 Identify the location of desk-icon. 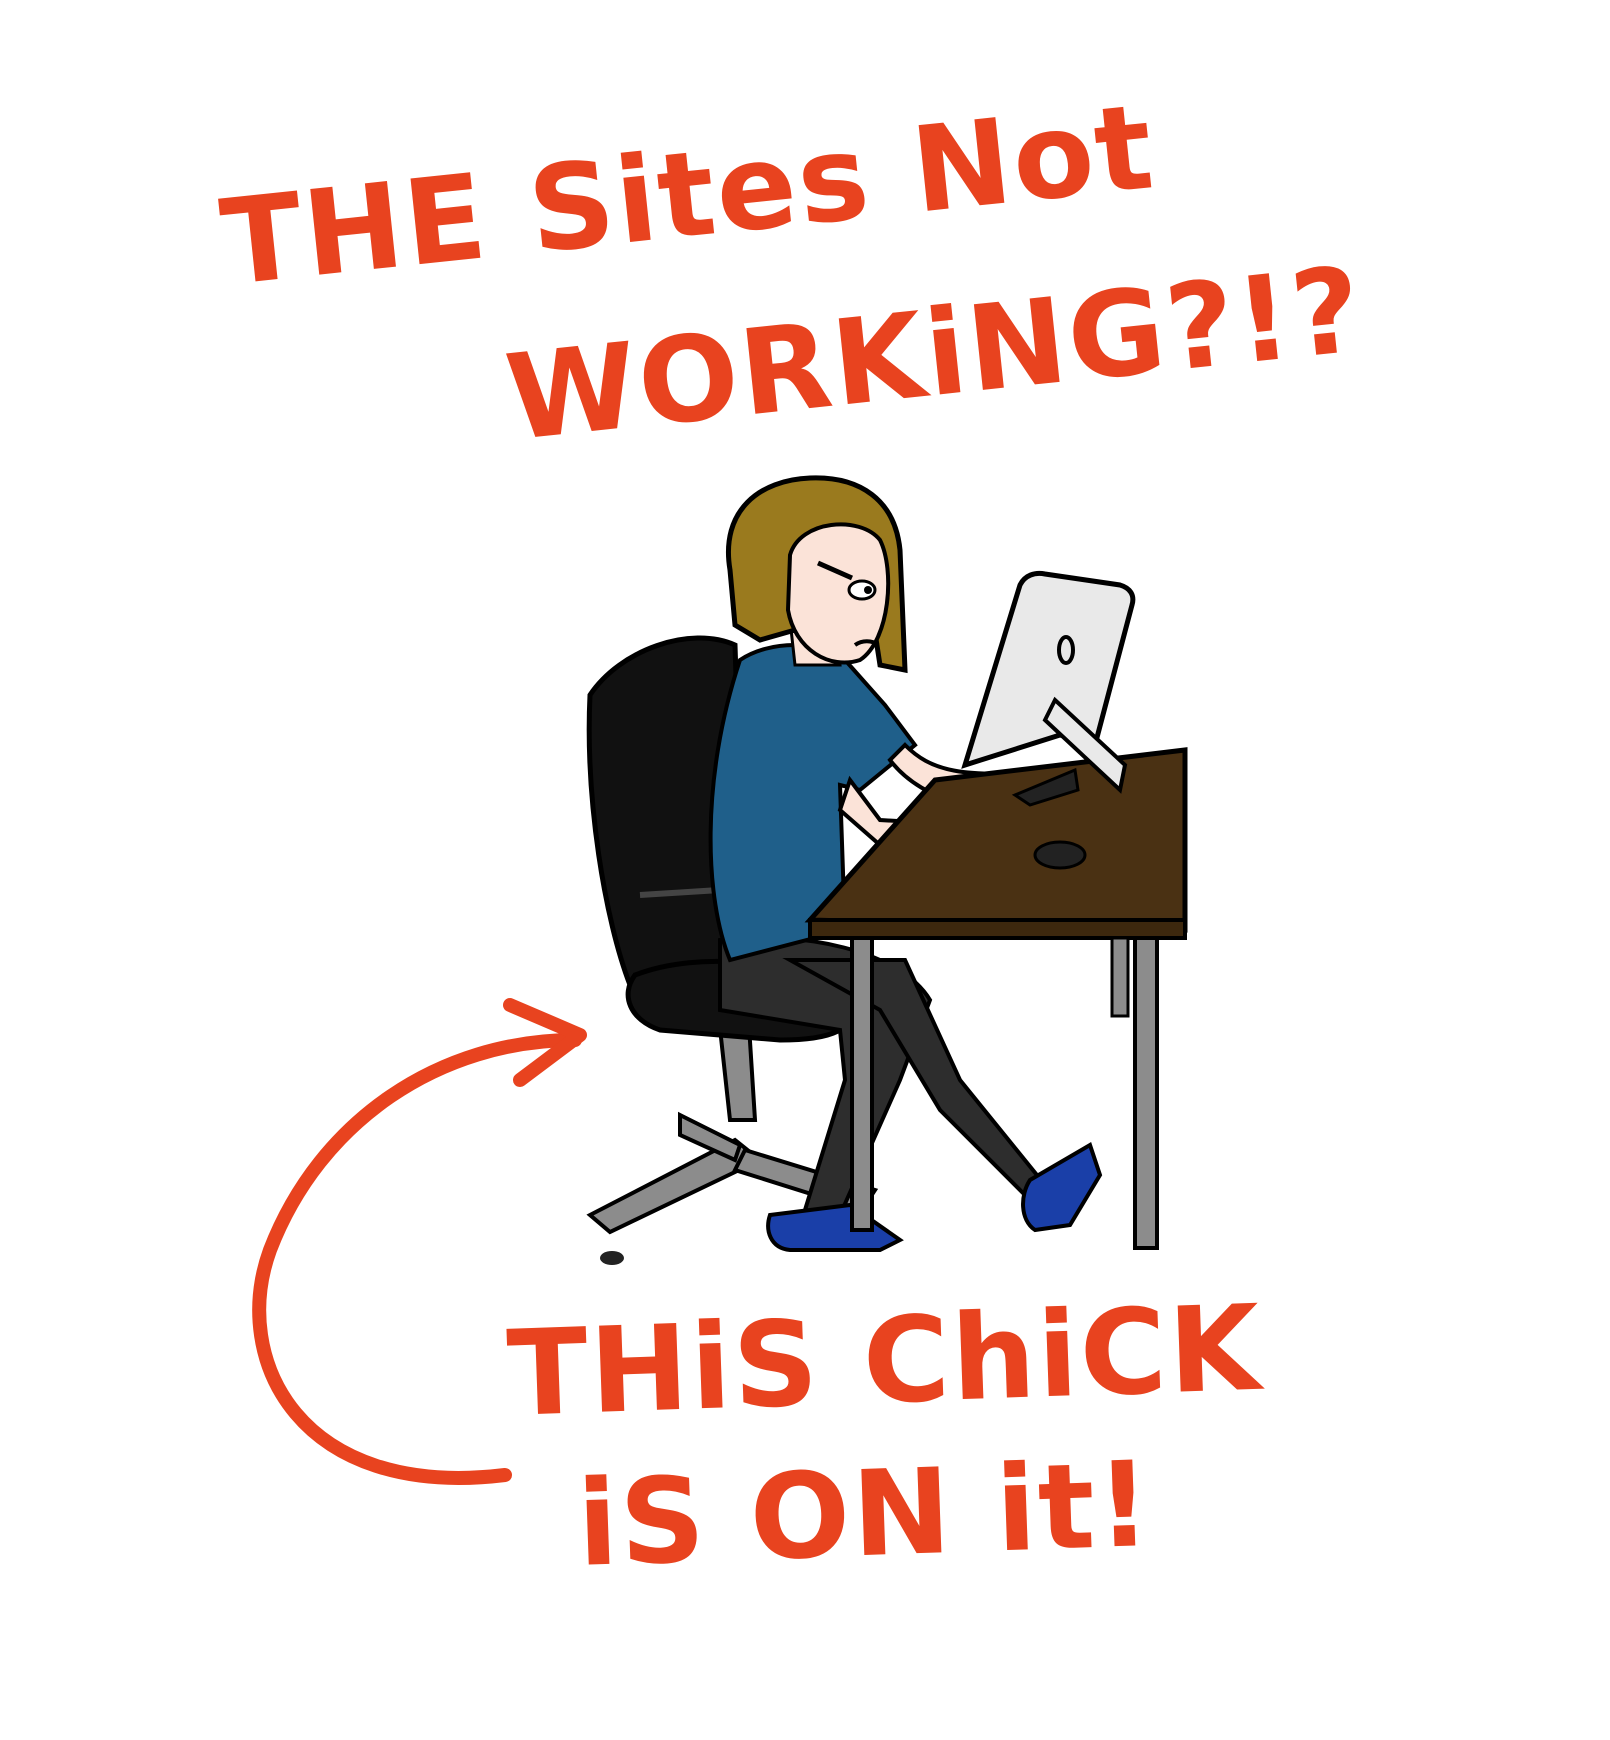
(996, 998).